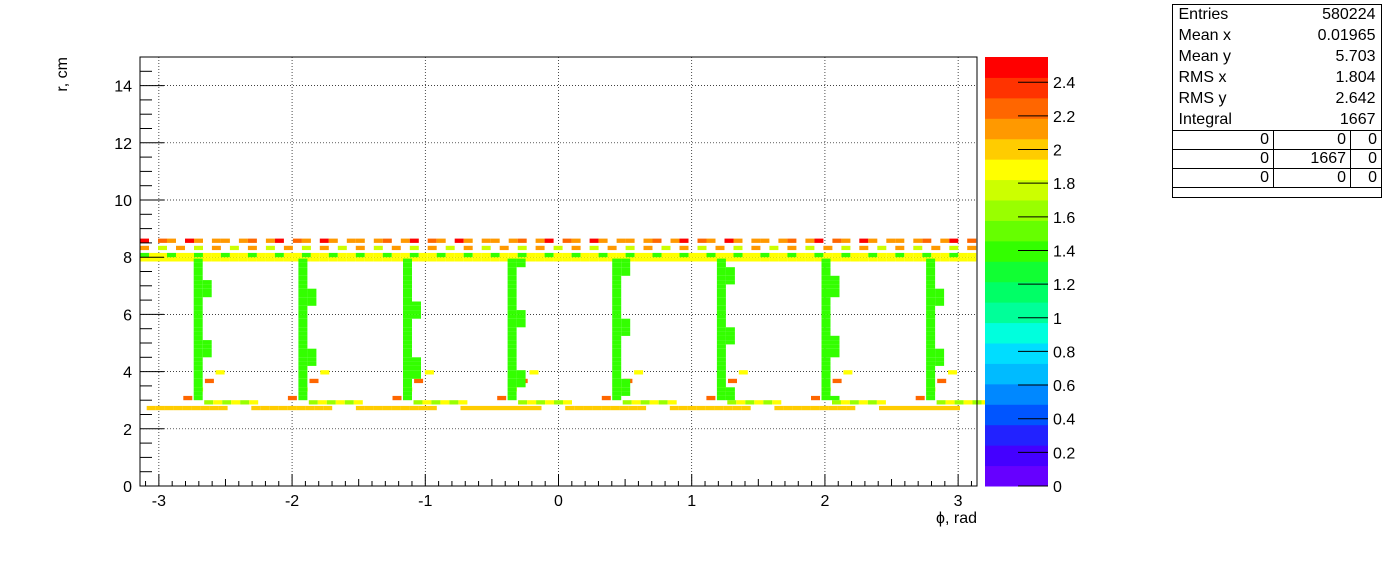 This screenshot has width=1396, height=572. I want to click on stats-label: Integral, so click(1205, 119).